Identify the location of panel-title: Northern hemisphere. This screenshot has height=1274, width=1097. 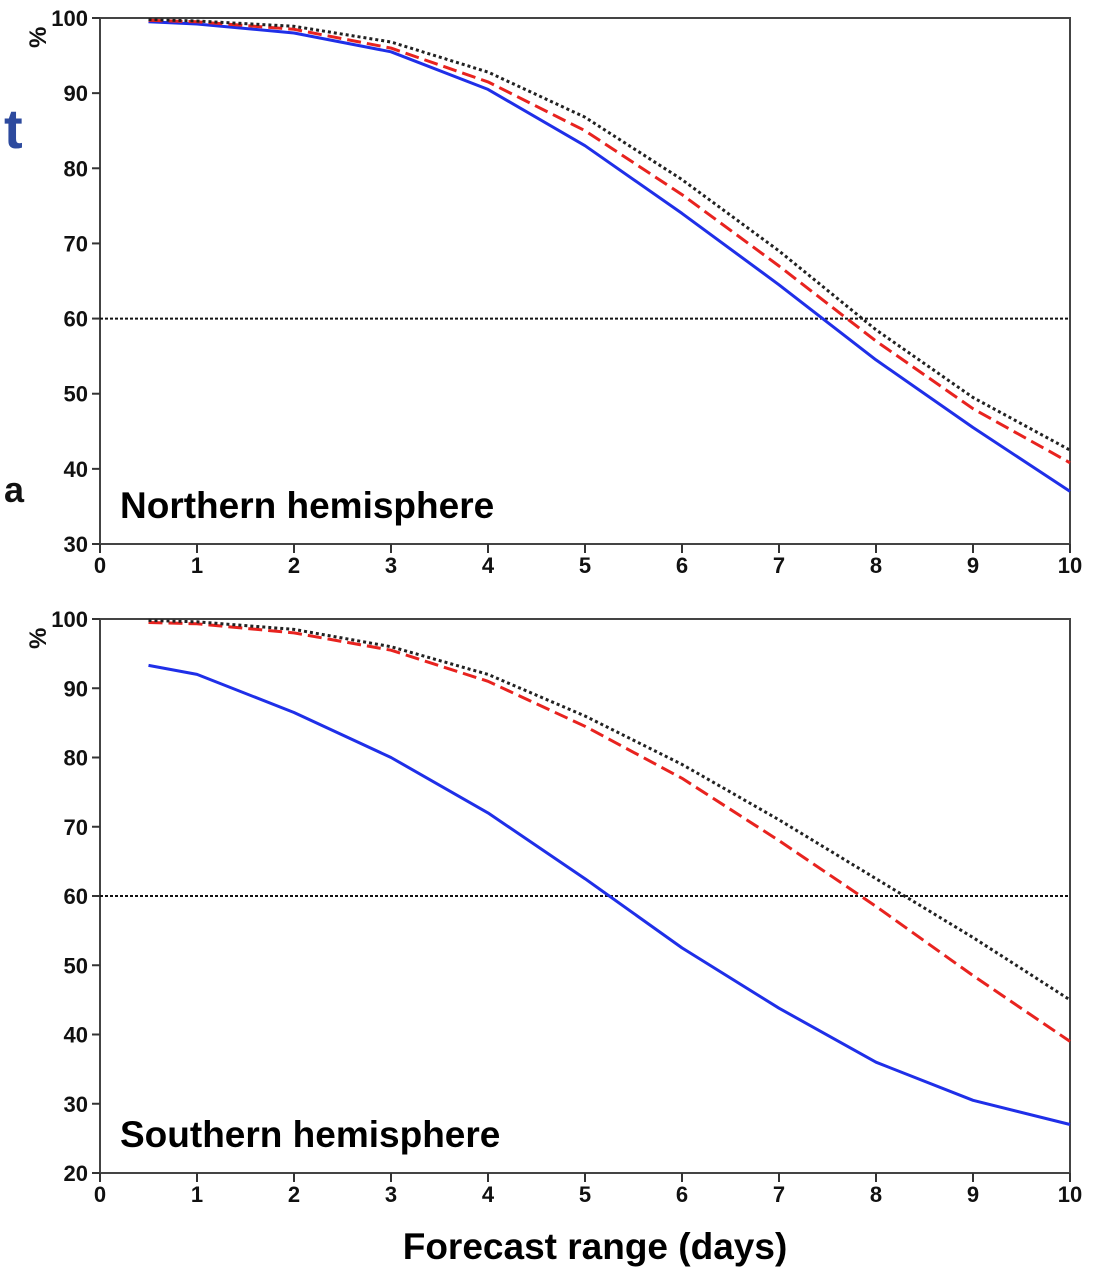
(307, 505).